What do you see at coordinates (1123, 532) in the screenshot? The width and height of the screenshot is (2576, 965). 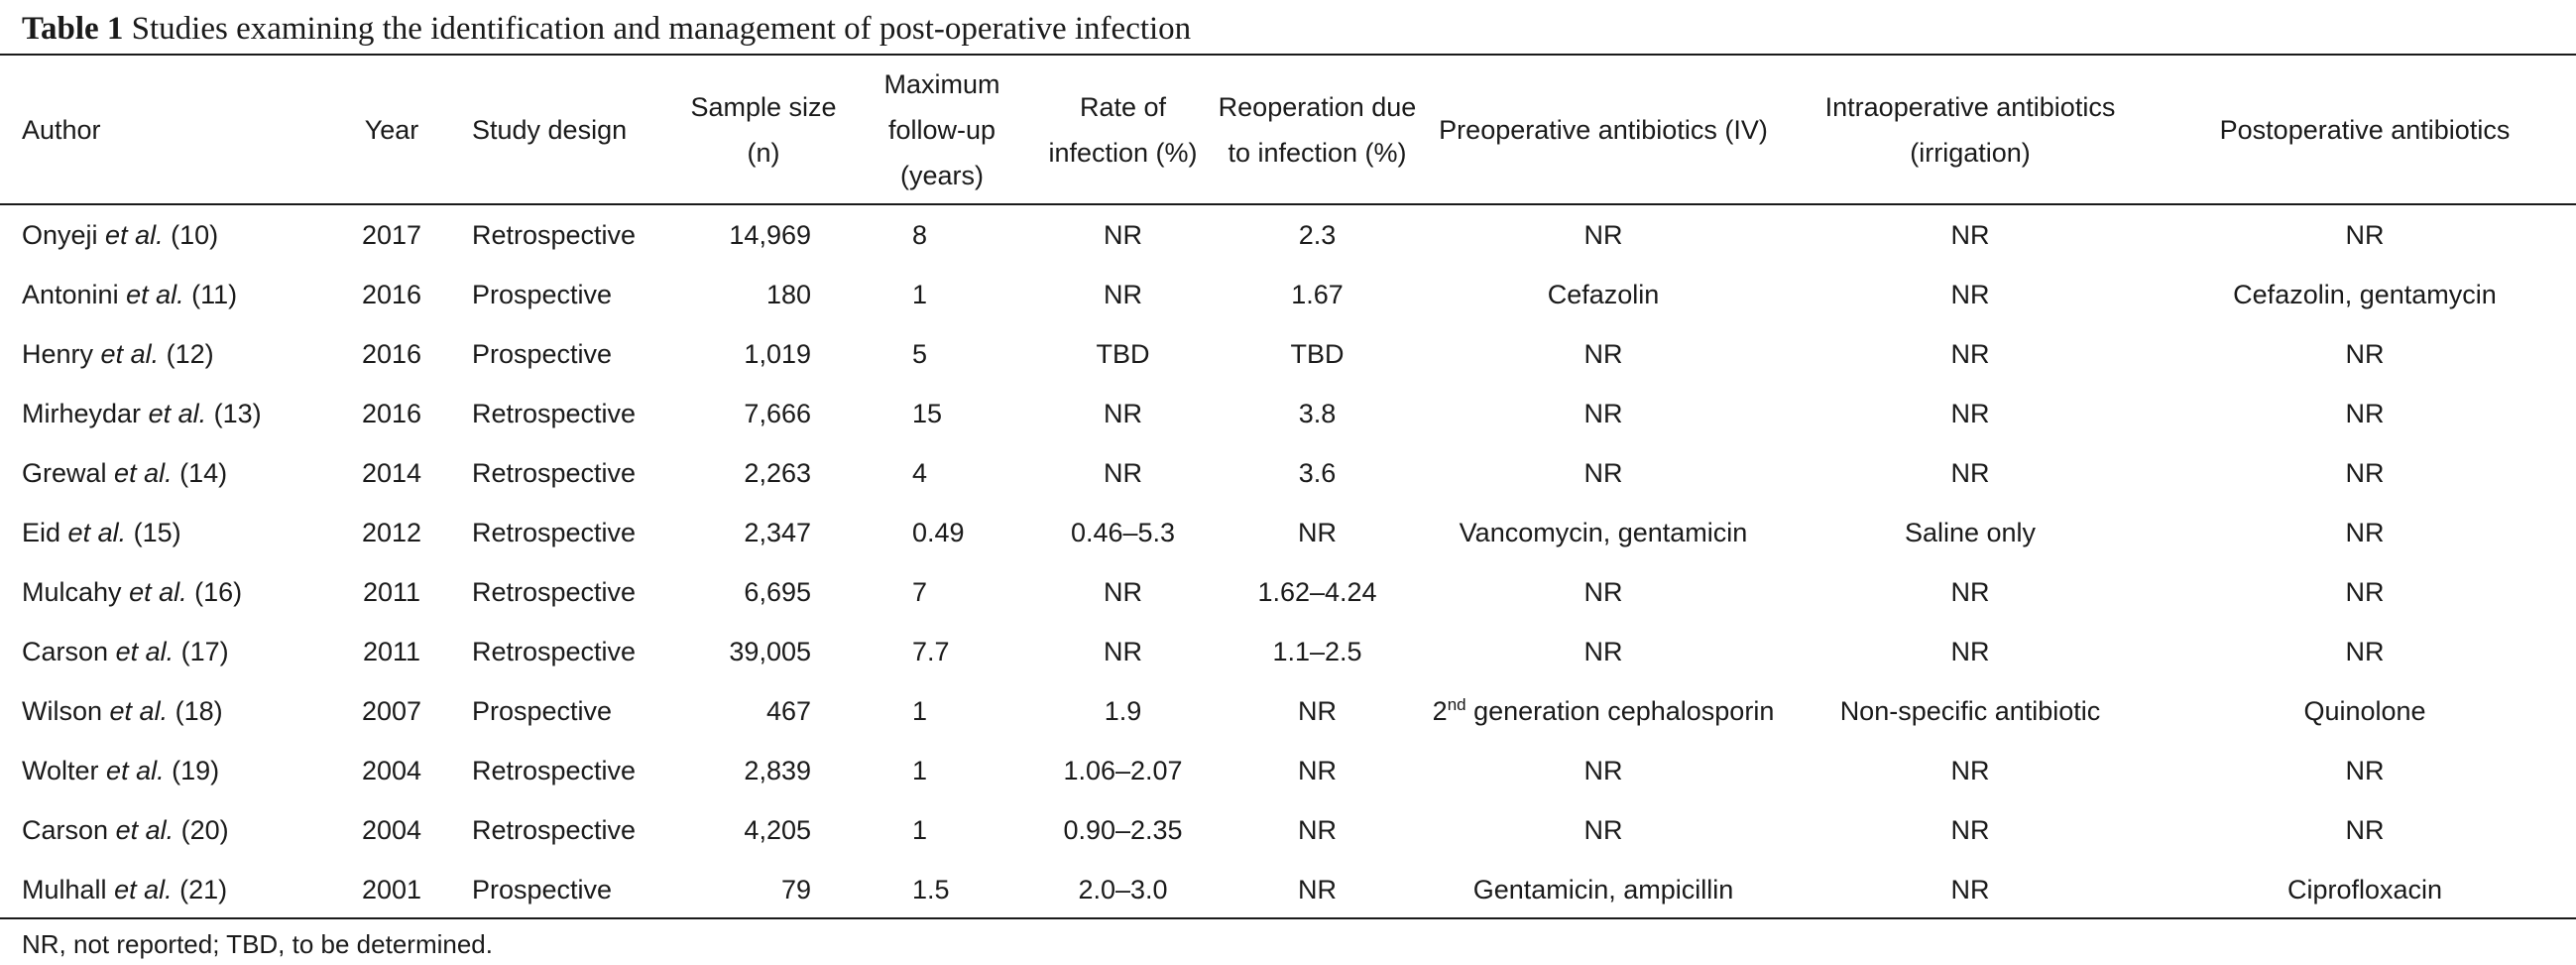 I see `infection-rate-cell: 0.46–5.3` at bounding box center [1123, 532].